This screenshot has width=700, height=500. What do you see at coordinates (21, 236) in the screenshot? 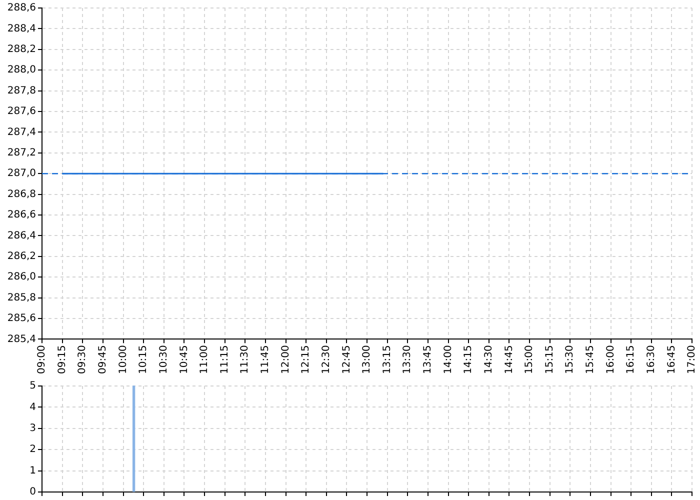
I see `y-tick-label: 286,4` at bounding box center [21, 236].